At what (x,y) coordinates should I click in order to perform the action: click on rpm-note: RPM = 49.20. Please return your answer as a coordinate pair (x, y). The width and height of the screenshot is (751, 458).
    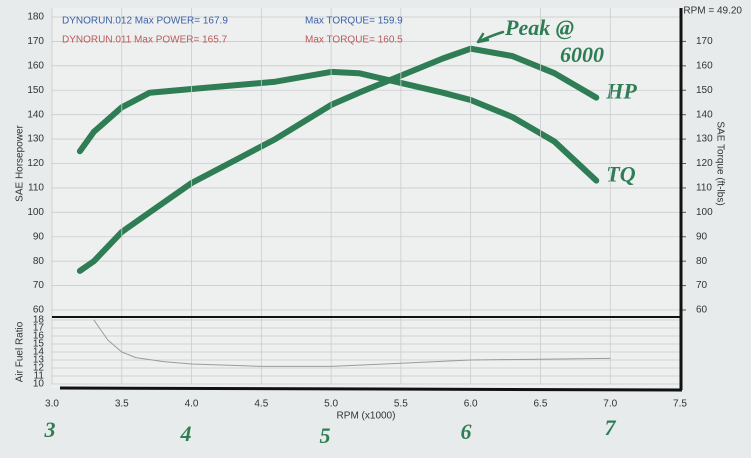
    Looking at the image, I should click on (712, 11).